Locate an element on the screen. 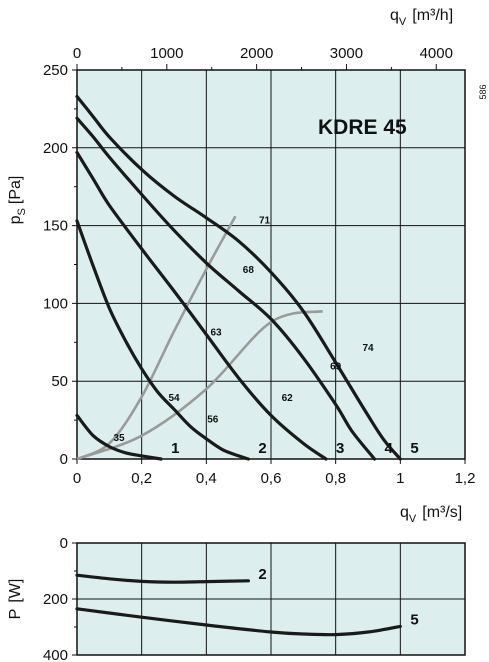 This screenshot has width=489, height=662. power-curve-label-2: 2 is located at coordinates (262, 574).